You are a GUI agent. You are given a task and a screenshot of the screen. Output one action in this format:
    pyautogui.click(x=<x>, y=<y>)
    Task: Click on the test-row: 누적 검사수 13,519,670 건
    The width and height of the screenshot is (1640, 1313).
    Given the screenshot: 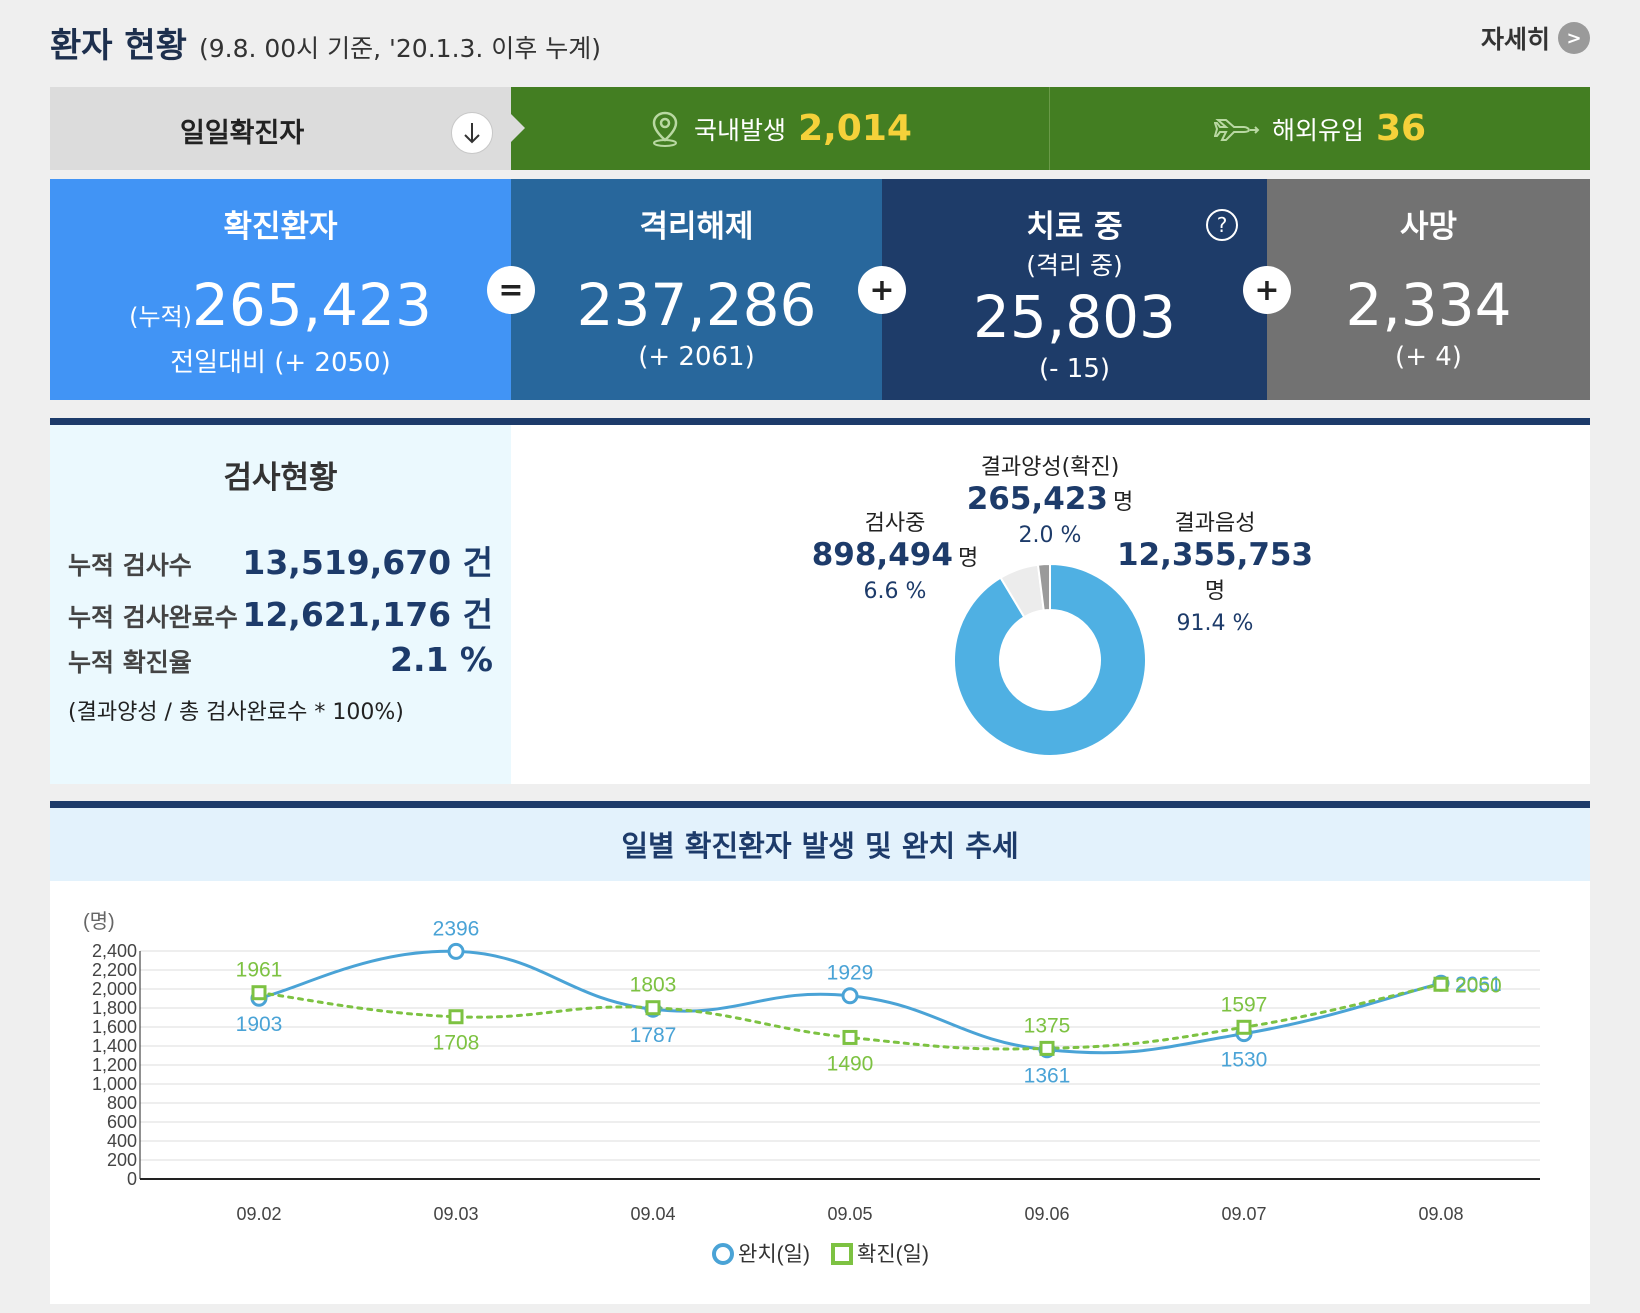 What is the action you would take?
    pyautogui.click(x=280, y=560)
    